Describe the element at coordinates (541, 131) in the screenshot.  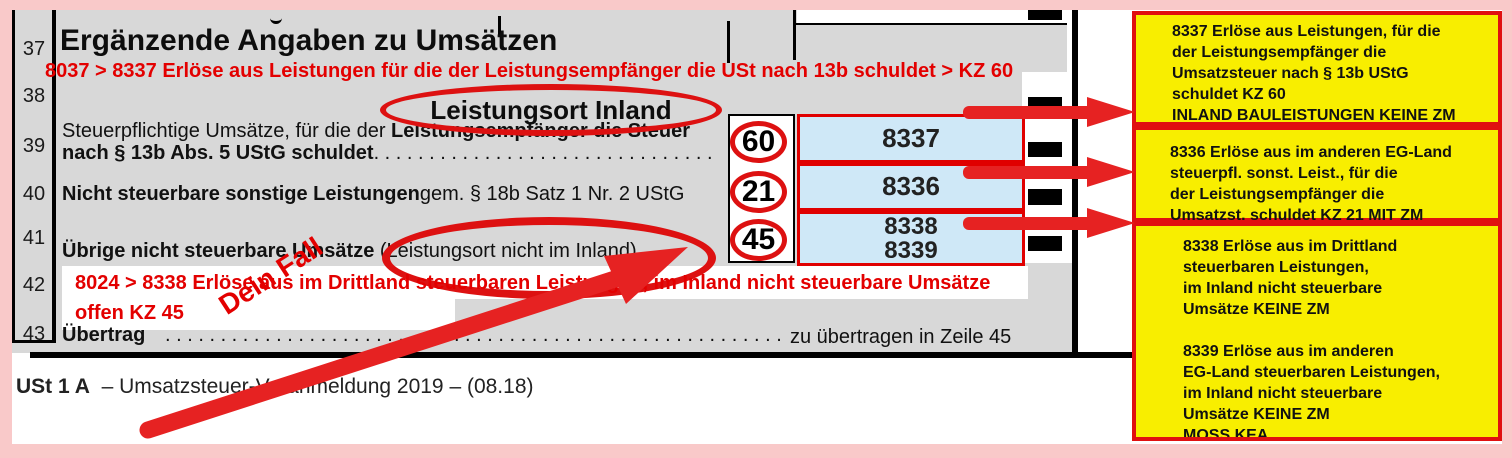
I see `row39-bold: Leistungsempfänger die Steuer` at that location.